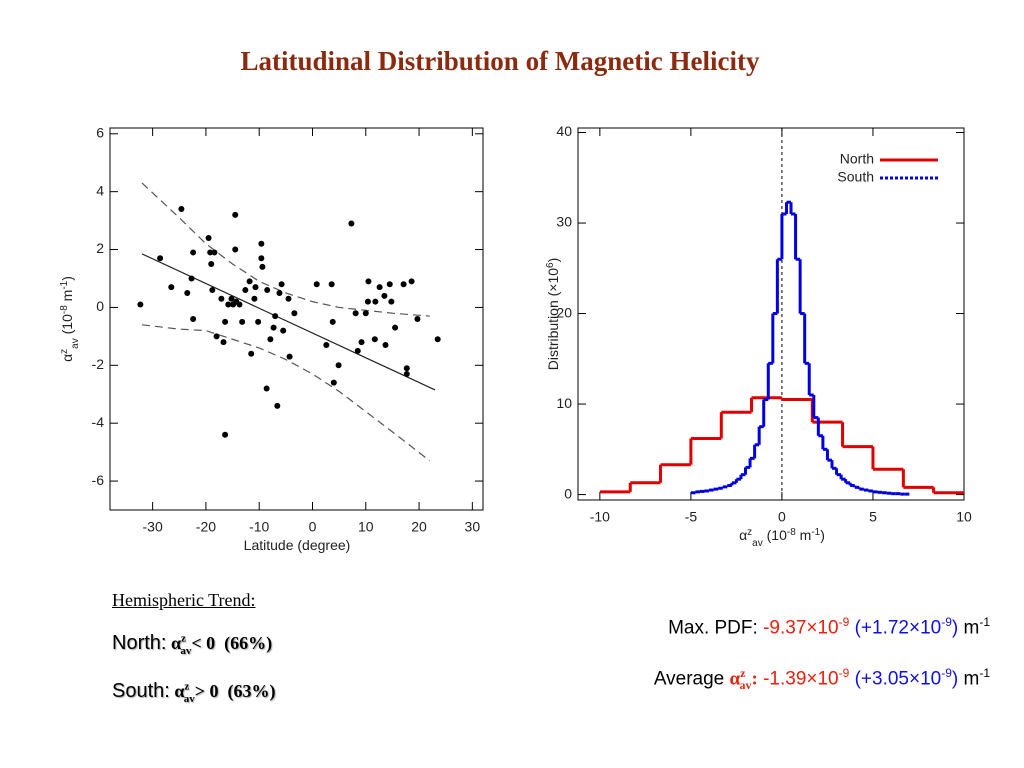 Image resolution: width=1024 pixels, height=768 pixels. Describe the element at coordinates (749, 532) in the screenshot. I see `label-run: z` at that location.